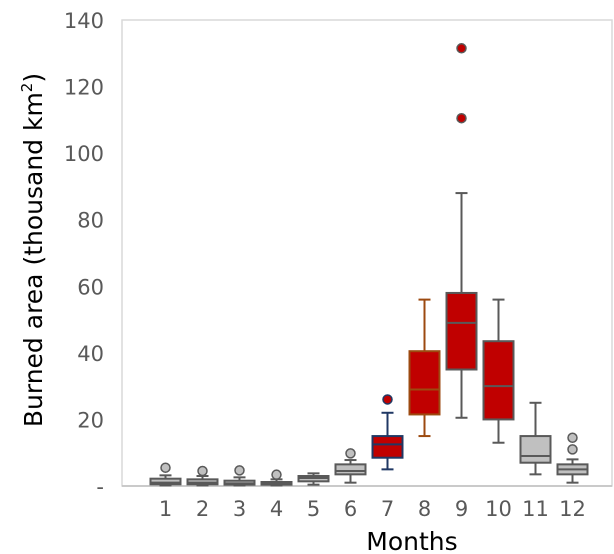  What do you see at coordinates (33, 78) in the screenshot?
I see `y-axis-title-close: )` at bounding box center [33, 78].